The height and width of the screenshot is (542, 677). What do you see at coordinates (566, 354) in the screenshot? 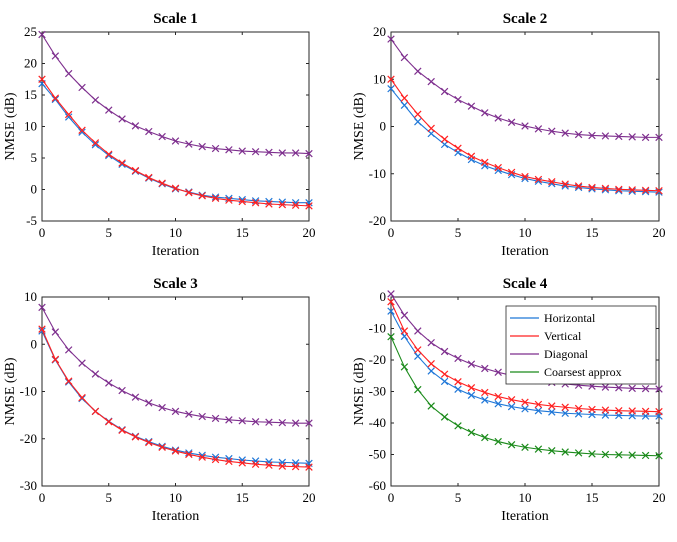
I see `legend-entry: Diagonal` at bounding box center [566, 354].